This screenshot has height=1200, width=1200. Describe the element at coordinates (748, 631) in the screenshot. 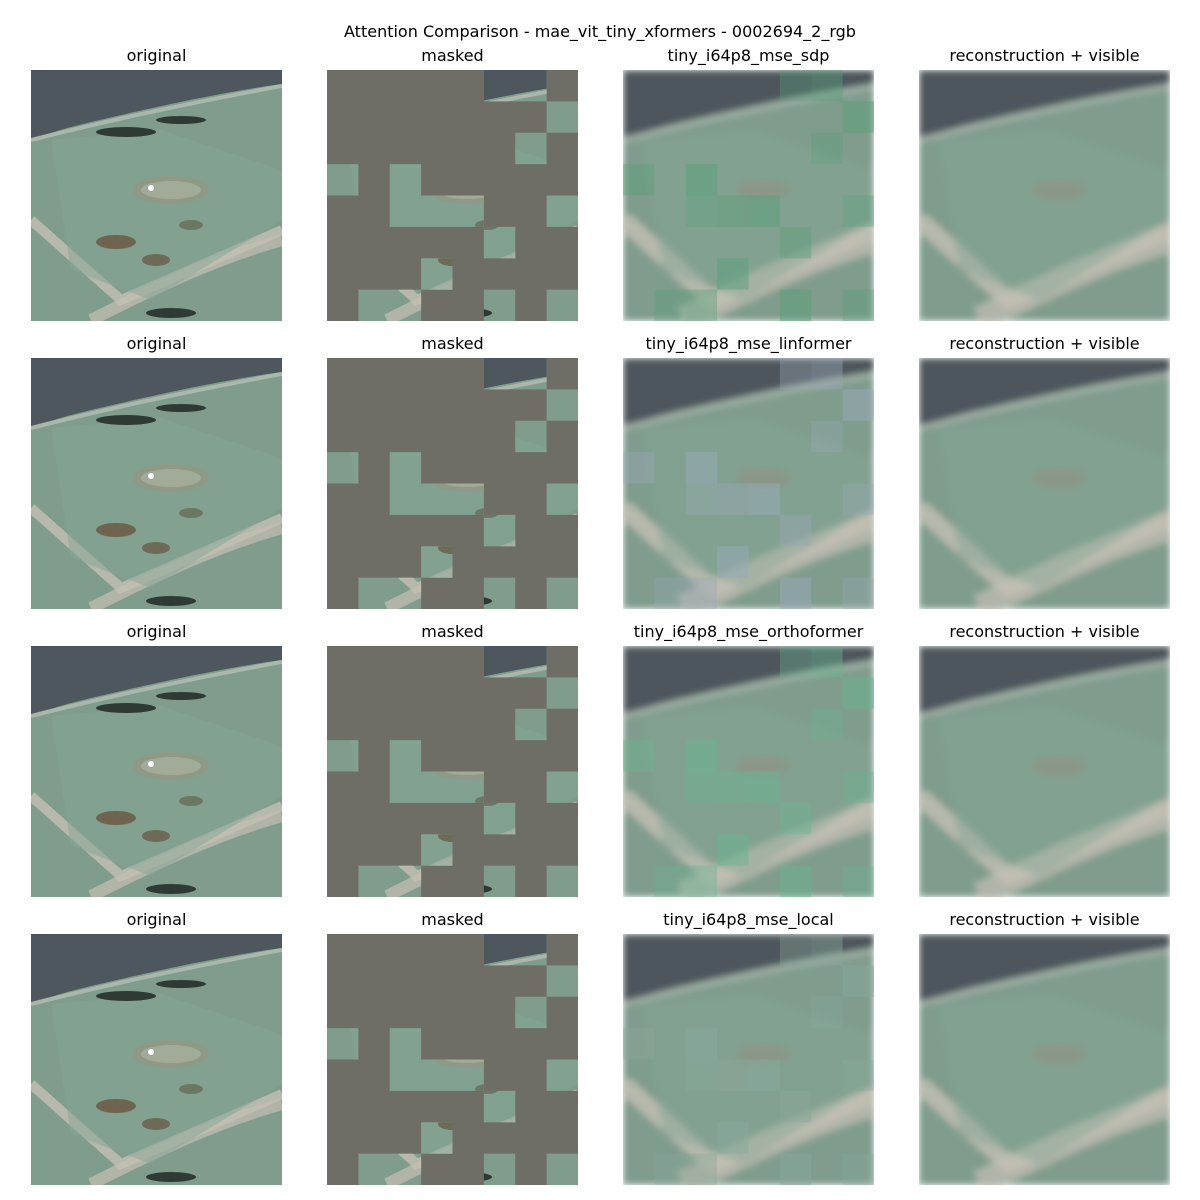

I see `panel-title-model: tiny_i64p8_mse_orthoformer` at that location.